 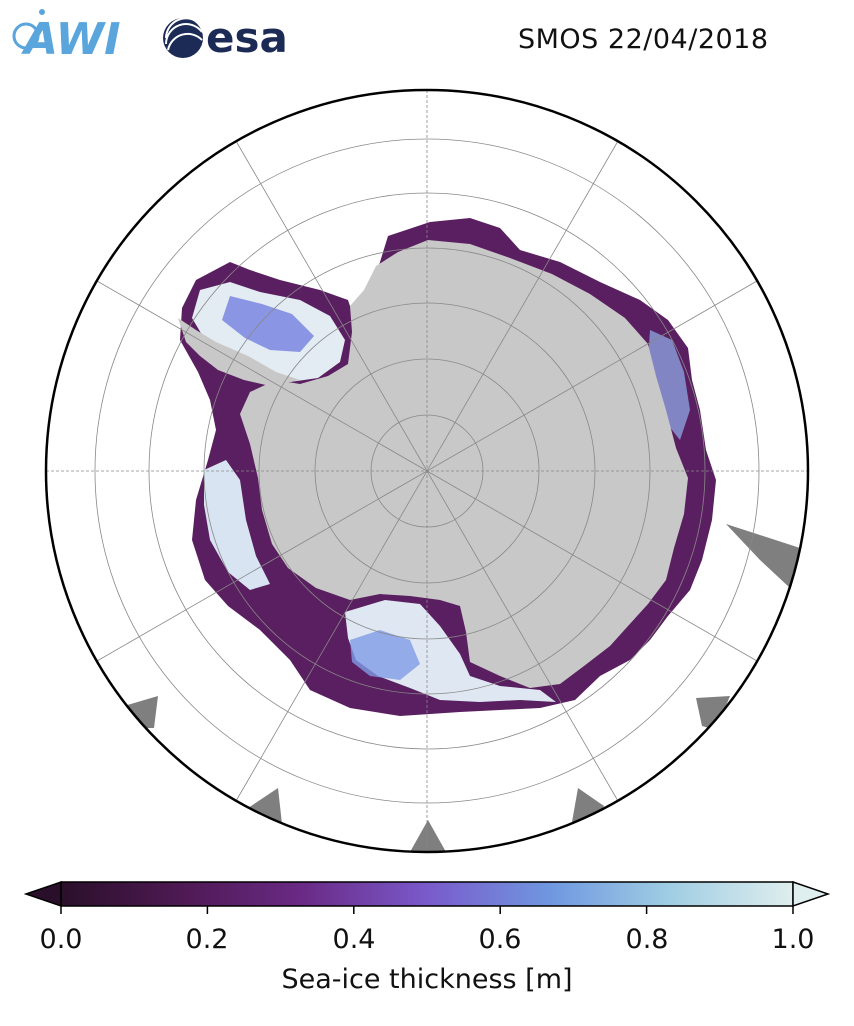 I want to click on colorbar-extend-high, so click(x=811, y=894).